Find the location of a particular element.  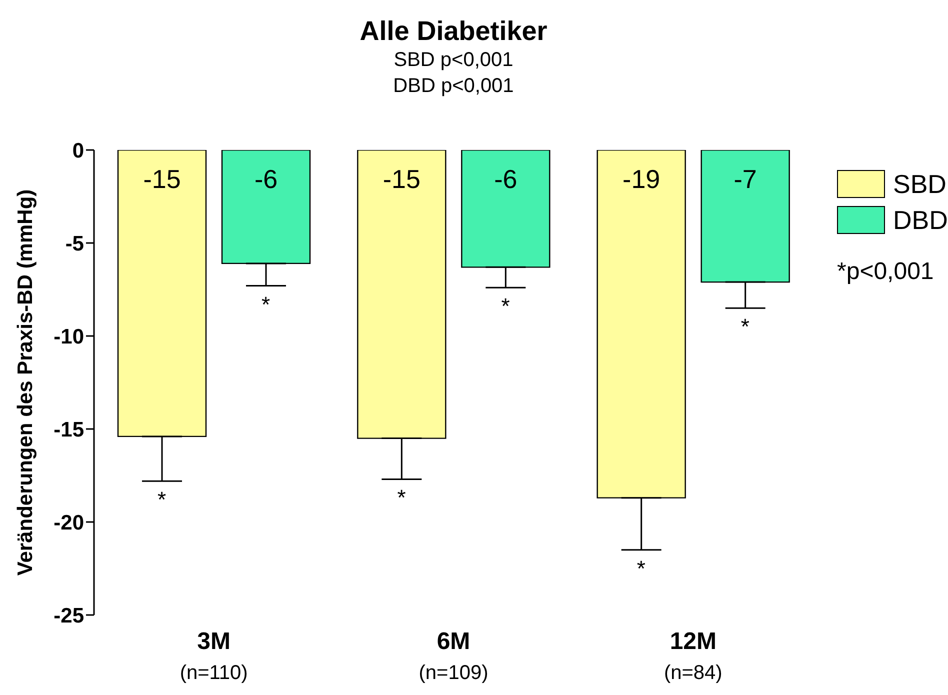

y-tick-label: -20 is located at coordinates (69, 522).